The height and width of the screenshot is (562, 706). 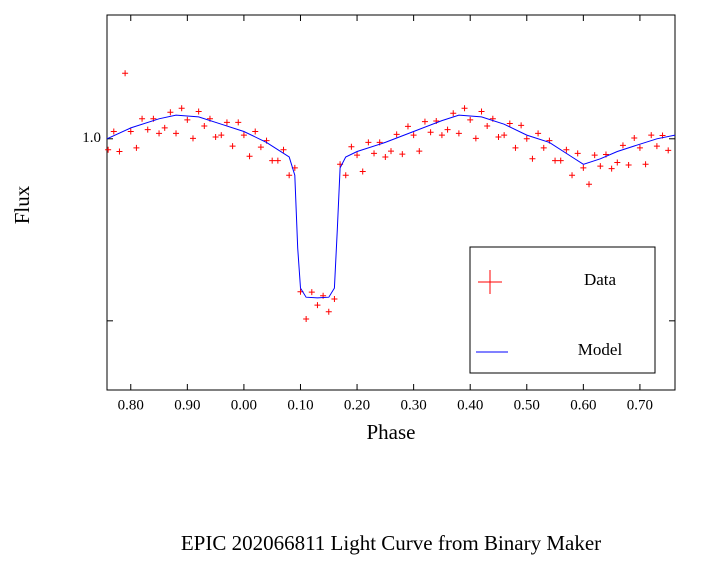 I want to click on x-tick-label: 0.80, so click(x=131, y=405).